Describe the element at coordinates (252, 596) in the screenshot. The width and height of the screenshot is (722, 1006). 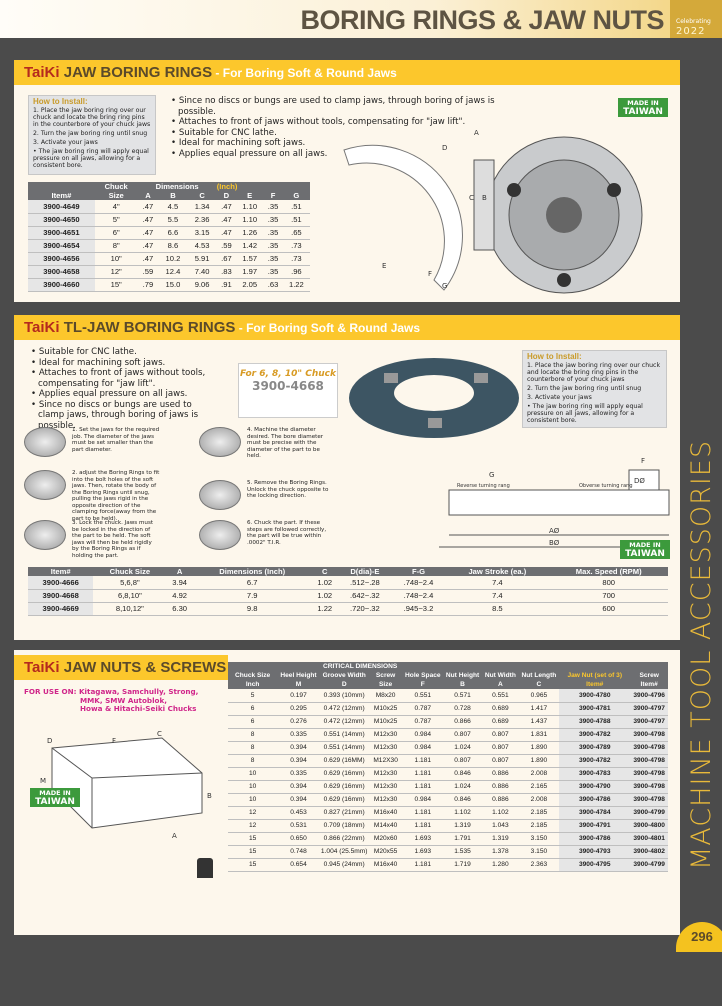
I see `table-cell: 7.9` at that location.